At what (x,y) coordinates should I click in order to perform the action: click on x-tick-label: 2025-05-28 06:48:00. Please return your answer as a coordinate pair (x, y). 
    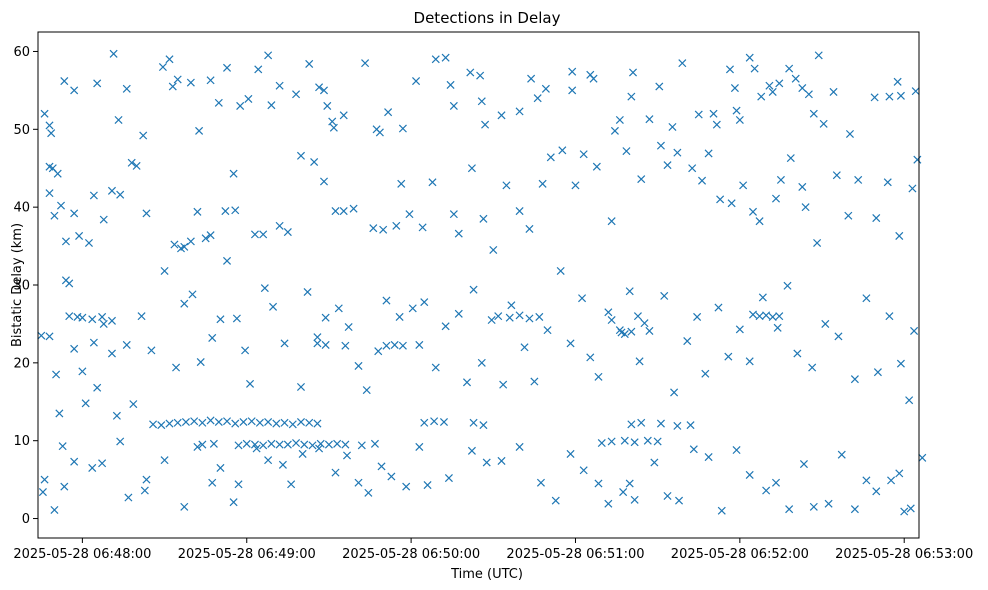
    Looking at the image, I should click on (82, 554).